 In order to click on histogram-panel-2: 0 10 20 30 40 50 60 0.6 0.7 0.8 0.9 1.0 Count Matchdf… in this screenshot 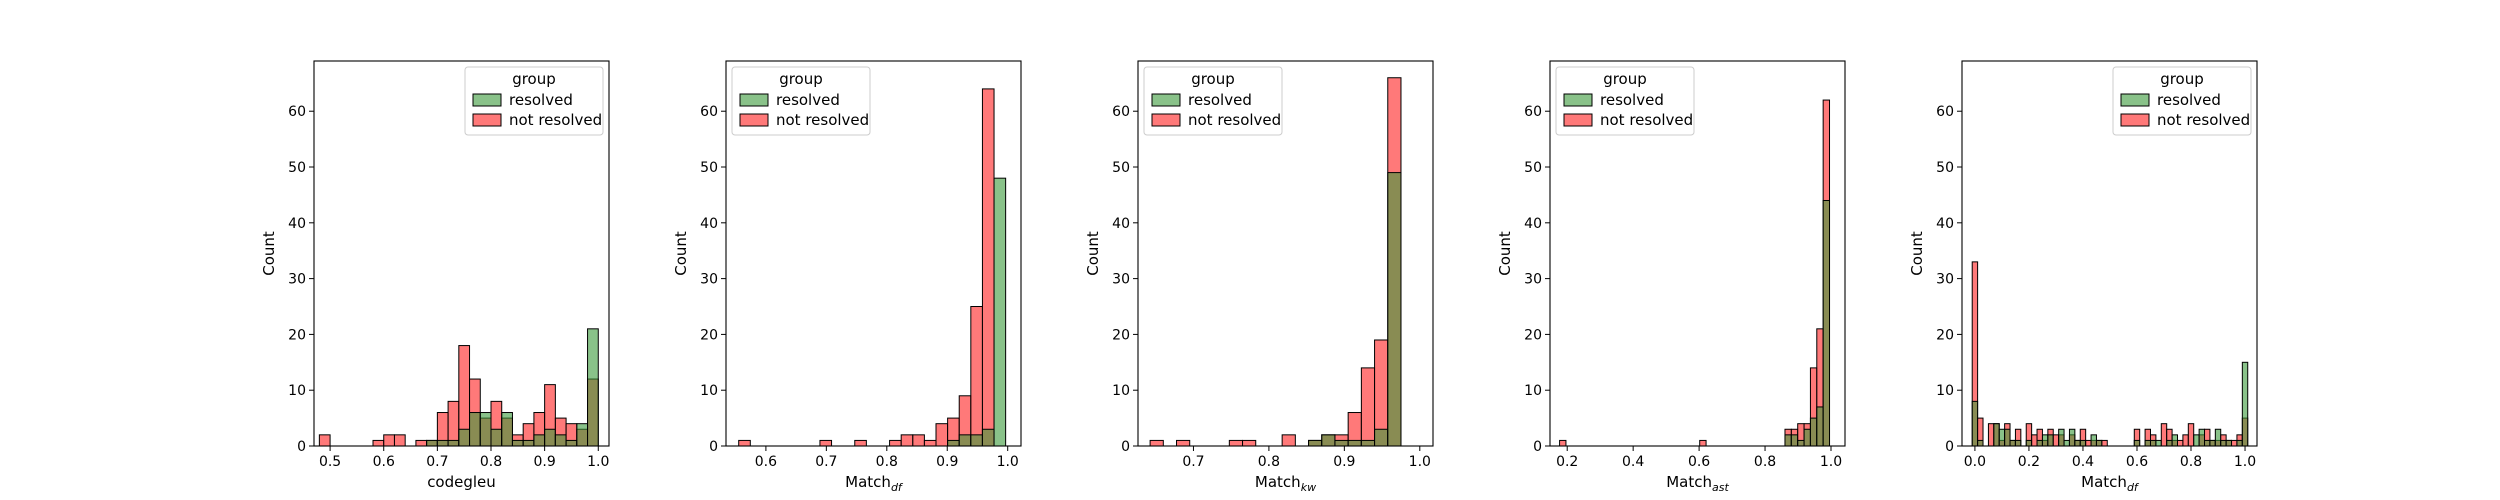, I will do `click(847, 277)`.